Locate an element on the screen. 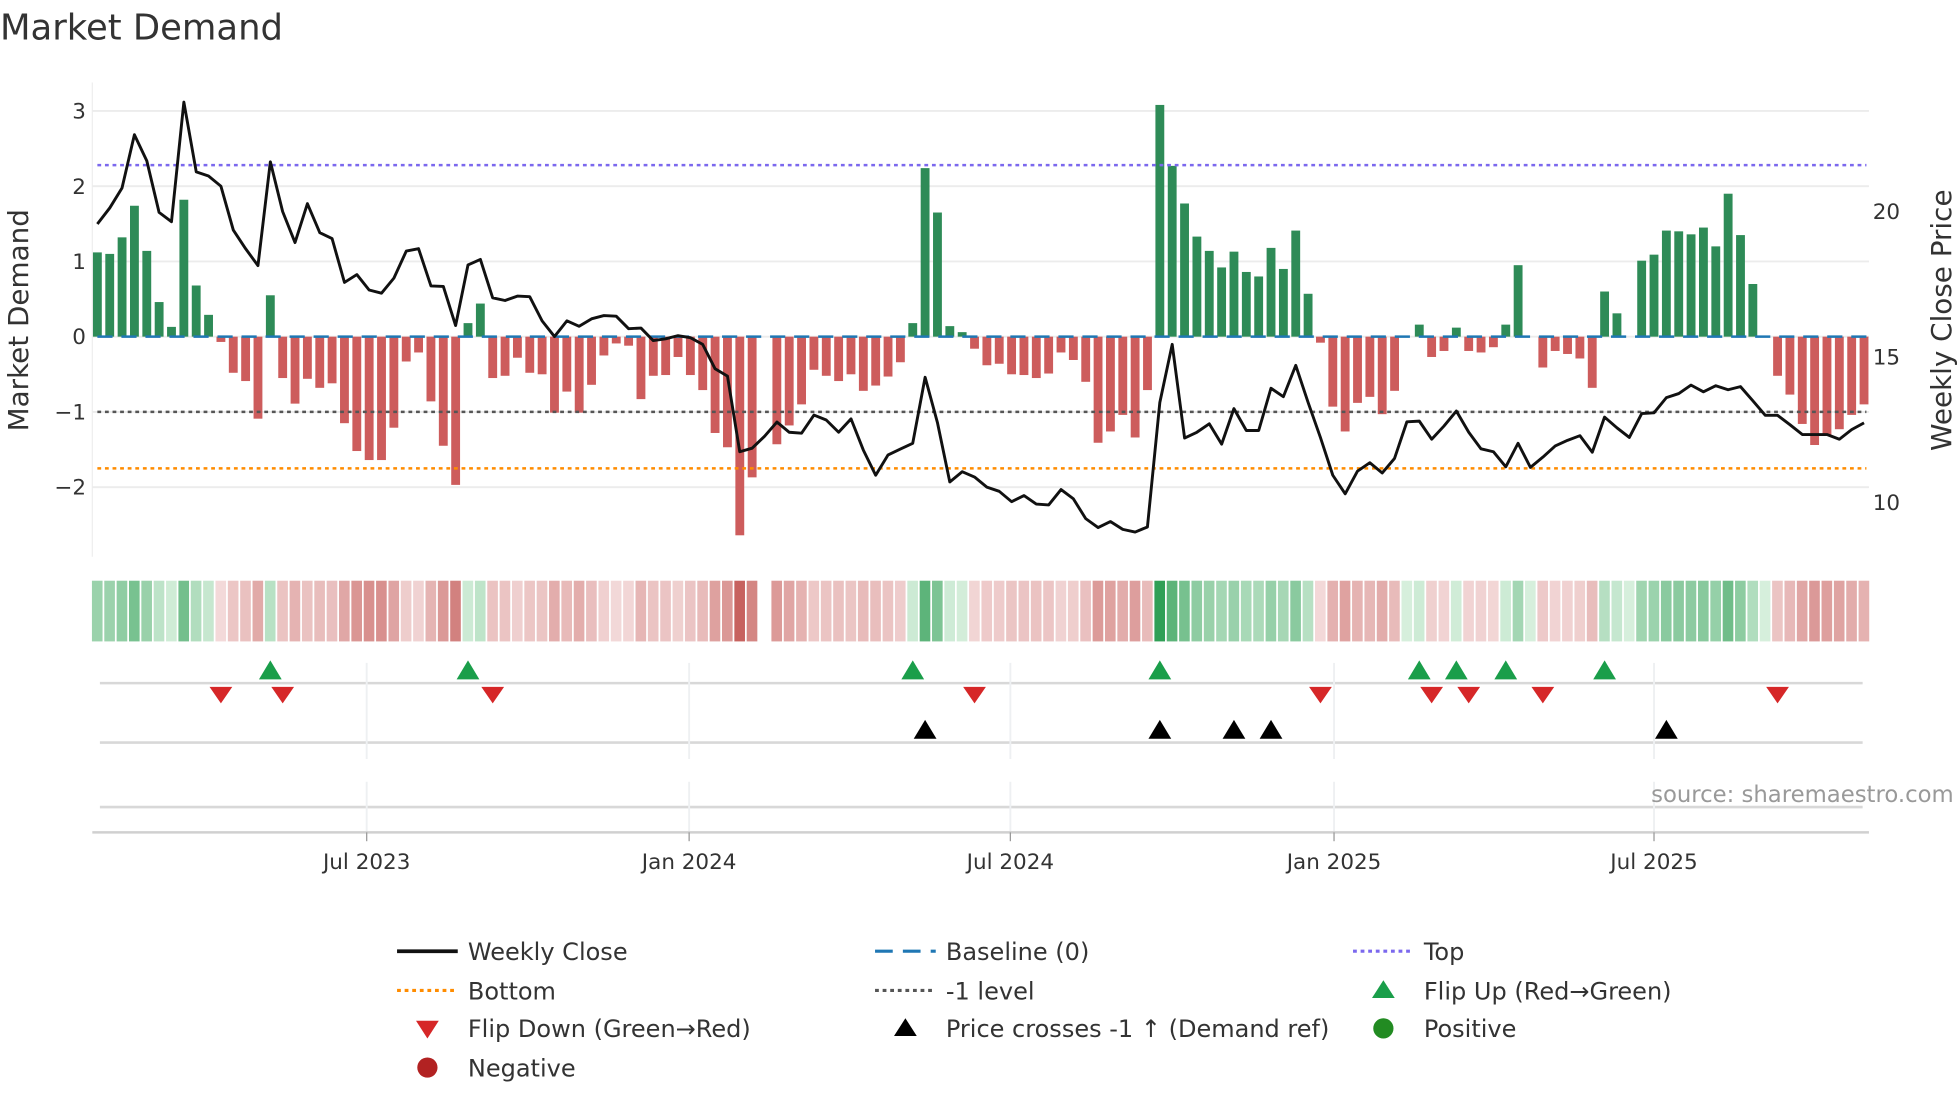 This screenshot has height=1102, width=1960. legend-label: Flip Down (Green→Red) is located at coordinates (609, 1029).